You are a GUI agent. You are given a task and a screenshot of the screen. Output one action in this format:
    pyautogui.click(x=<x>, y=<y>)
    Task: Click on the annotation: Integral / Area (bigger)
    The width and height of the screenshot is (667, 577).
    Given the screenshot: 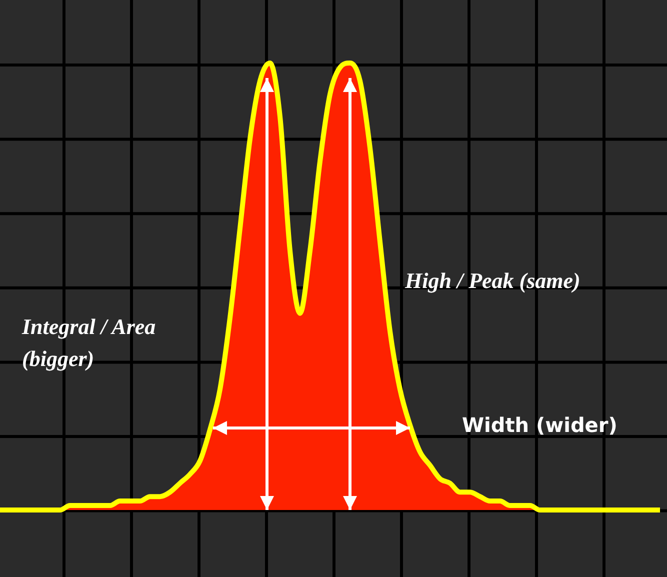 What is the action you would take?
    pyautogui.click(x=89, y=343)
    